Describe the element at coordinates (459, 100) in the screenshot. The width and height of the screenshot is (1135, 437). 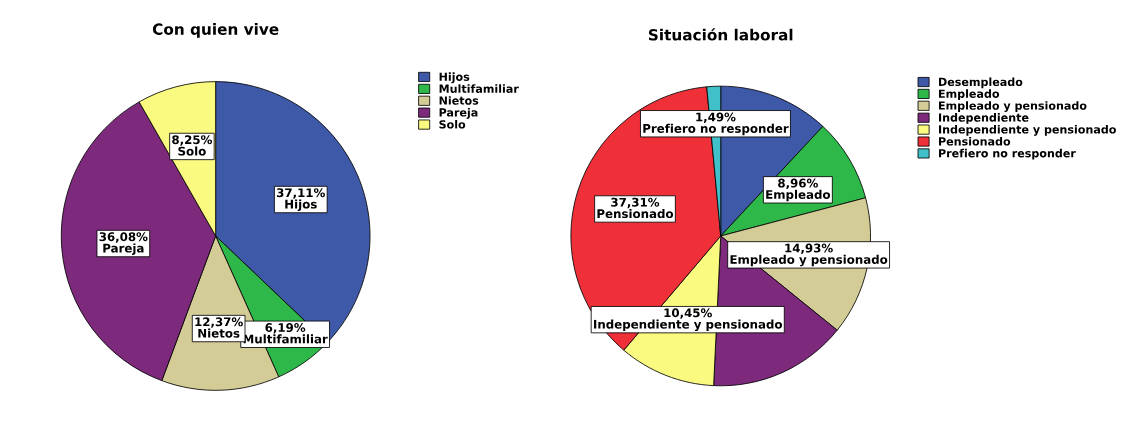
I see `legend-label: Nietos` at that location.